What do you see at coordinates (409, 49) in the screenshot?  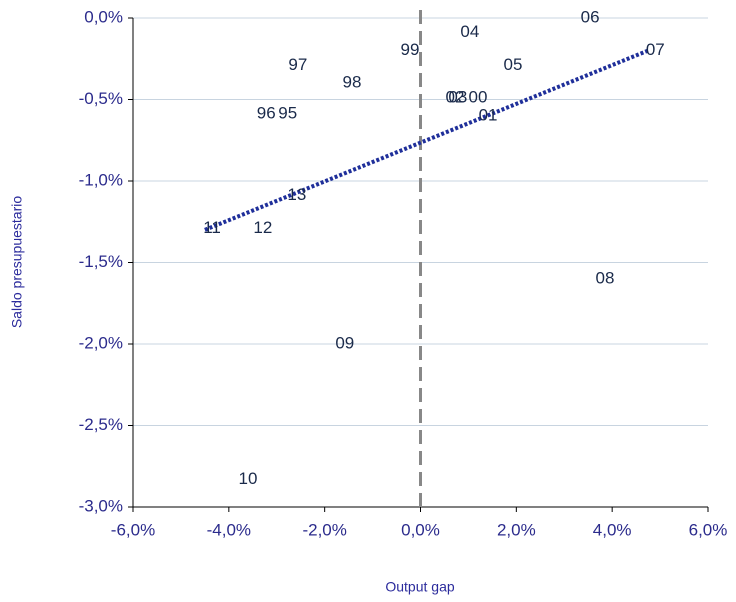 I see `point-label: 99` at bounding box center [409, 49].